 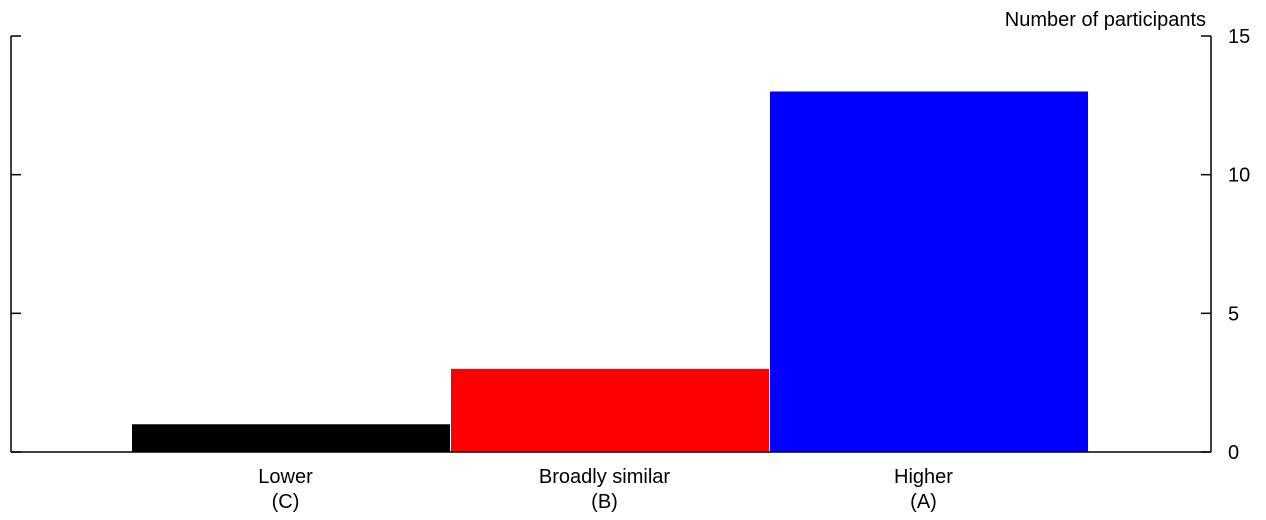 What do you see at coordinates (285, 477) in the screenshot?
I see `x-tick-label-0: Lower` at bounding box center [285, 477].